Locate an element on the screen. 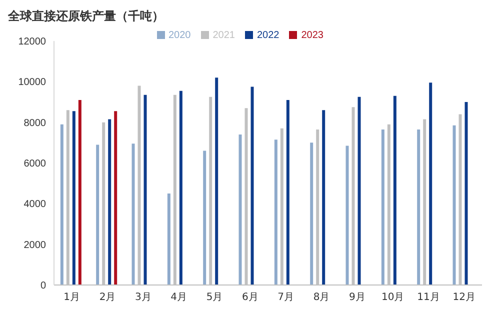  x-tick-label: 4月 is located at coordinates (179, 298).